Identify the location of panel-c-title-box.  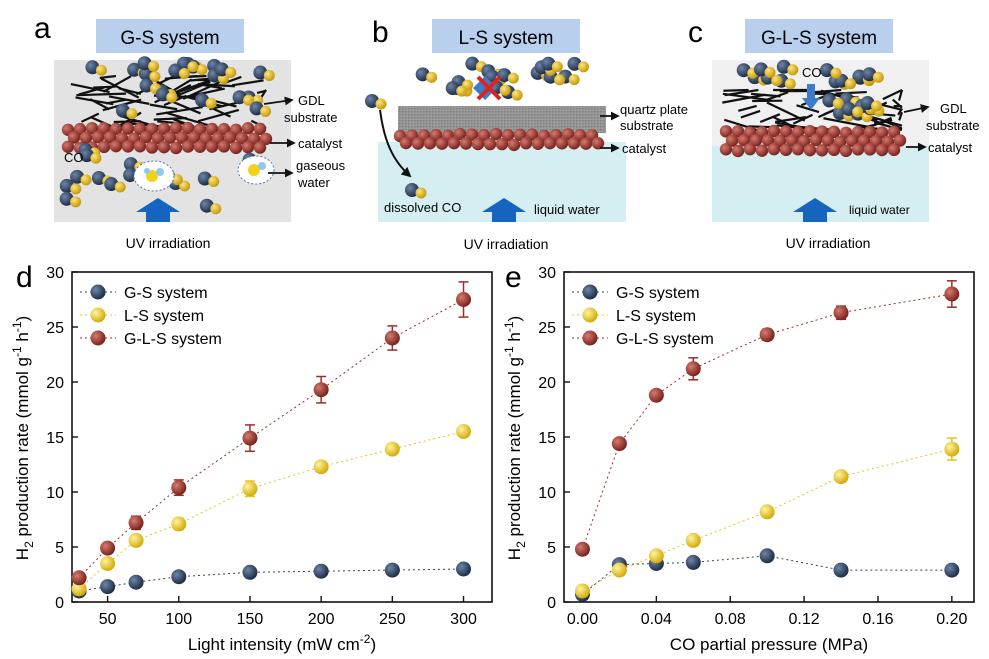
(819, 36).